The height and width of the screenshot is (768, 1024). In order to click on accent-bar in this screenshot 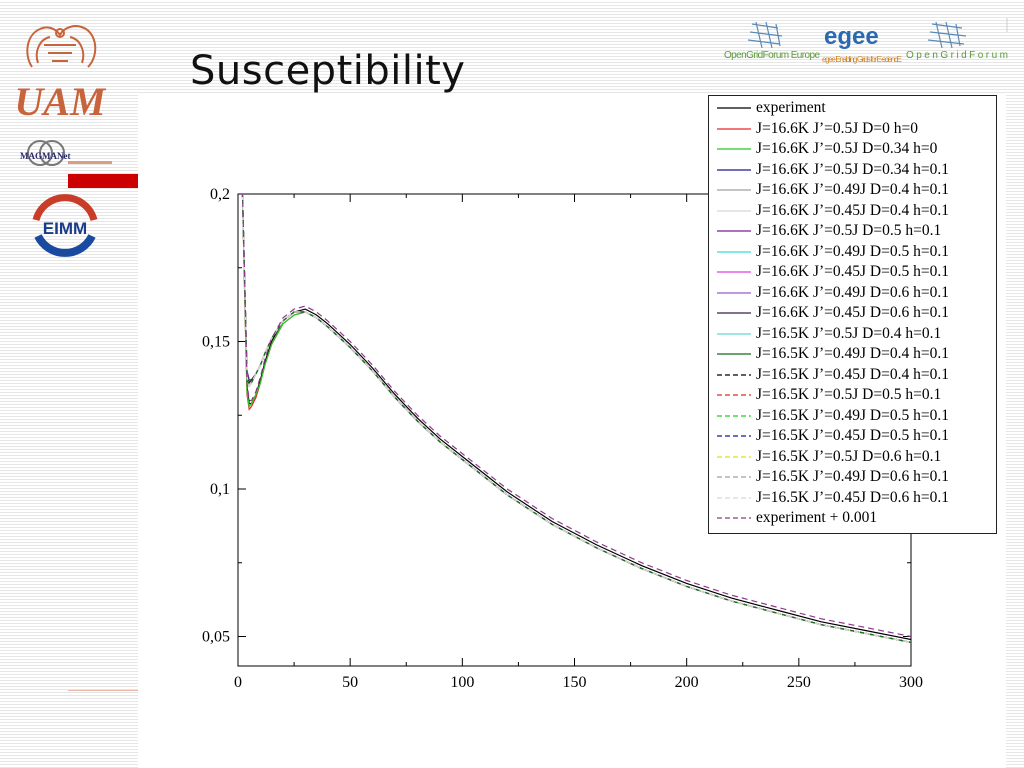, I will do `click(103, 181)`.